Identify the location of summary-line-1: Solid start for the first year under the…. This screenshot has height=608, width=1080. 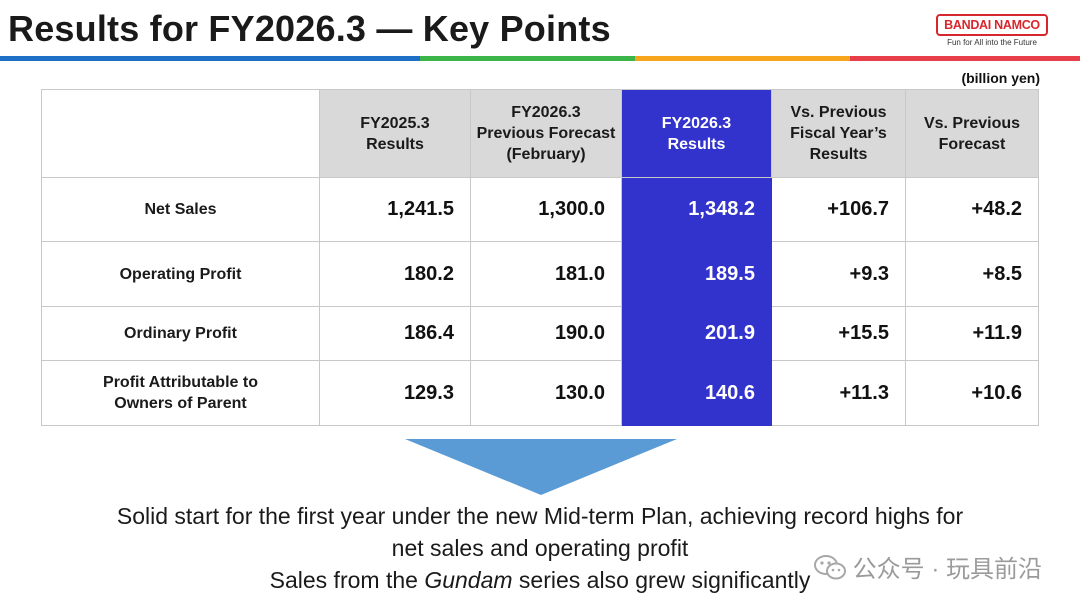
(540, 516).